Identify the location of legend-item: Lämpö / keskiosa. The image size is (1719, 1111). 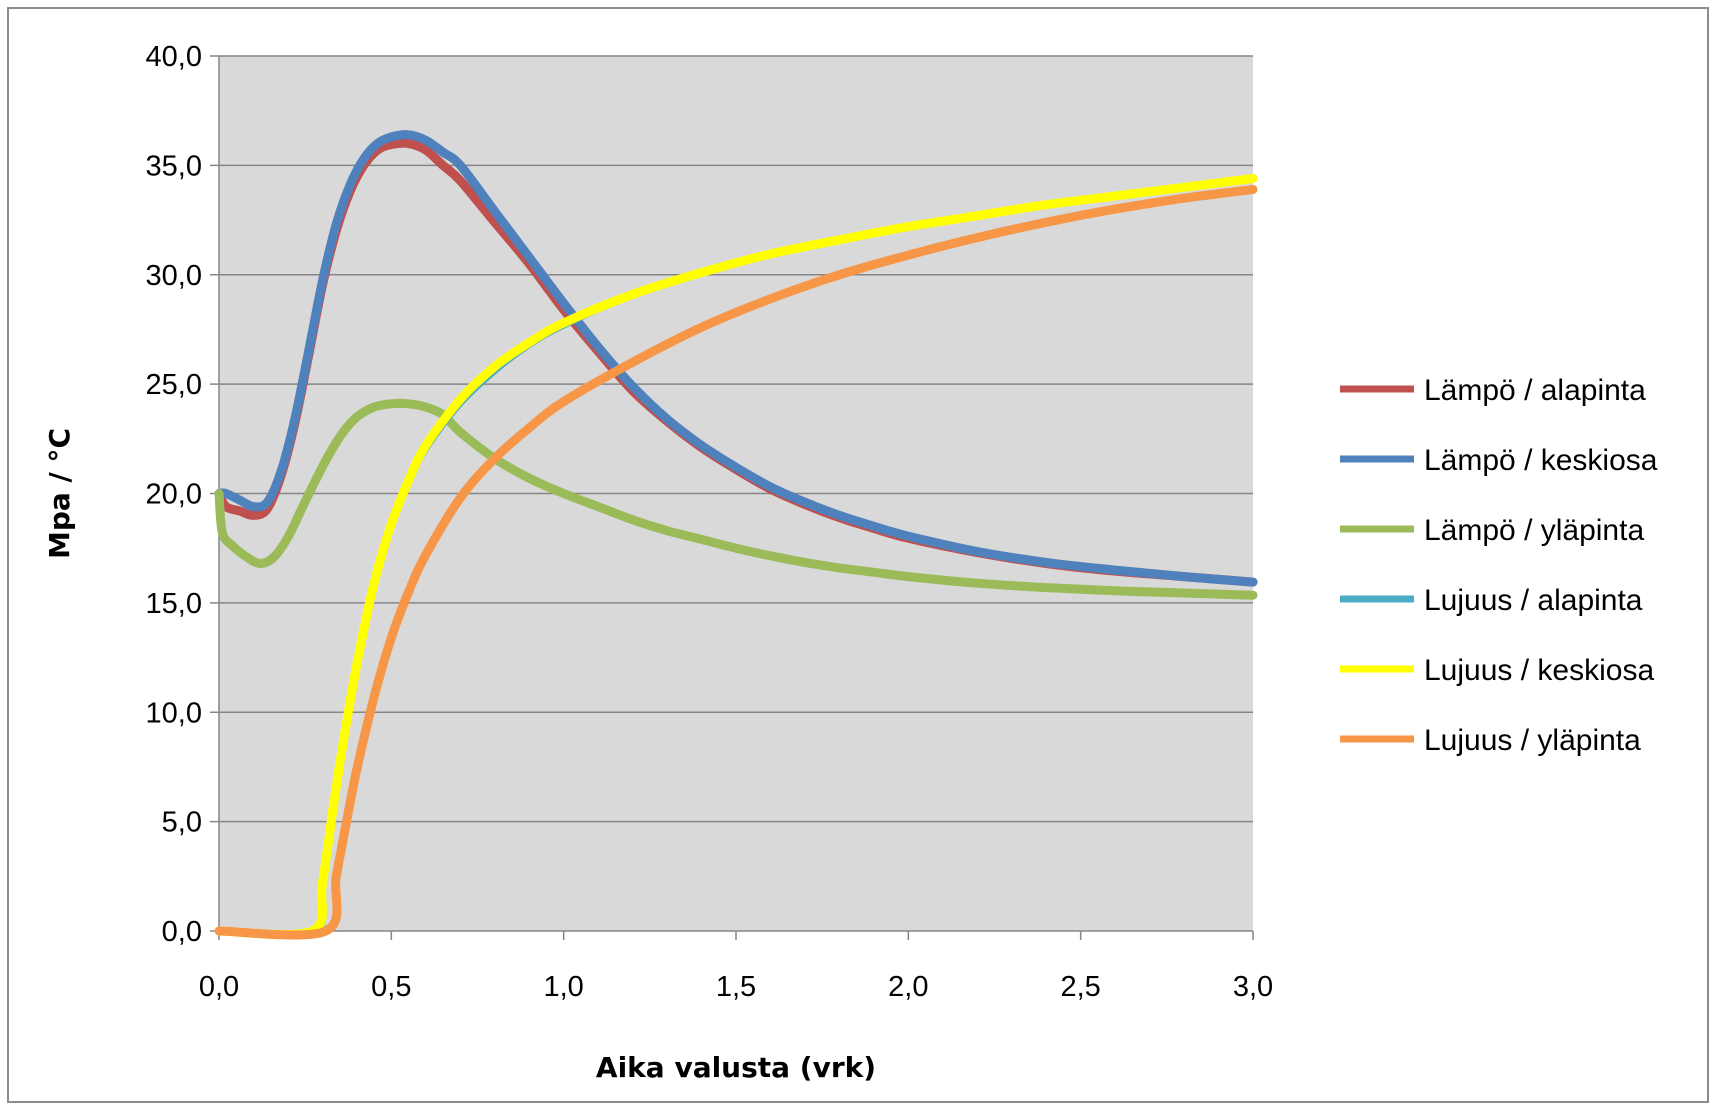
(1499, 460).